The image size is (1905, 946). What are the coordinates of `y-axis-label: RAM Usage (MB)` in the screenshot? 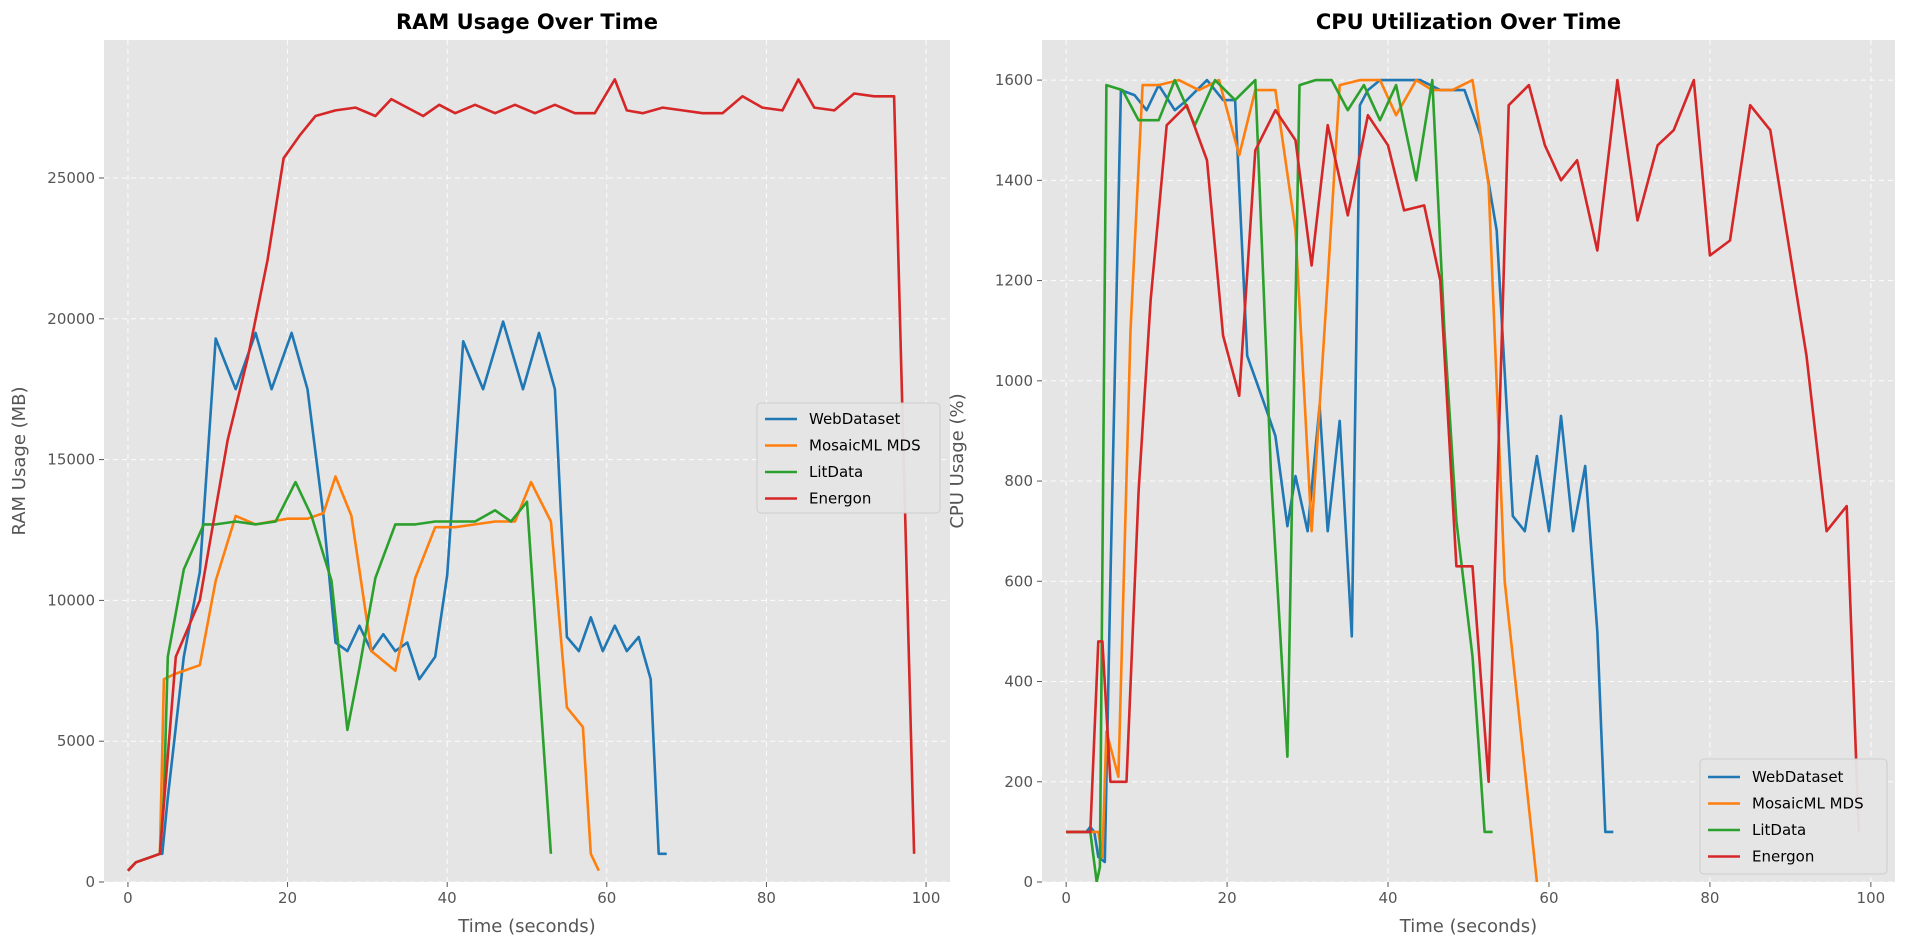 It's located at (19, 460).